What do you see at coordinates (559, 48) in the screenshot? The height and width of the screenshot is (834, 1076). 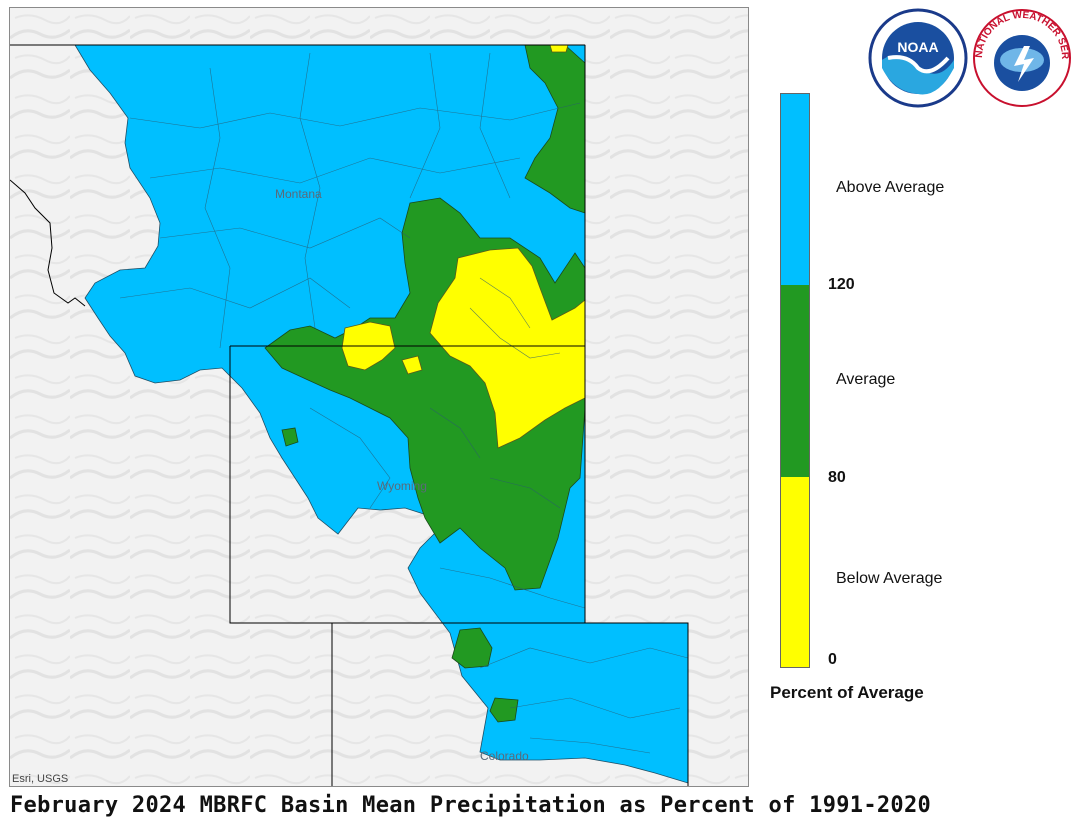 I see `region-below-average-north` at bounding box center [559, 48].